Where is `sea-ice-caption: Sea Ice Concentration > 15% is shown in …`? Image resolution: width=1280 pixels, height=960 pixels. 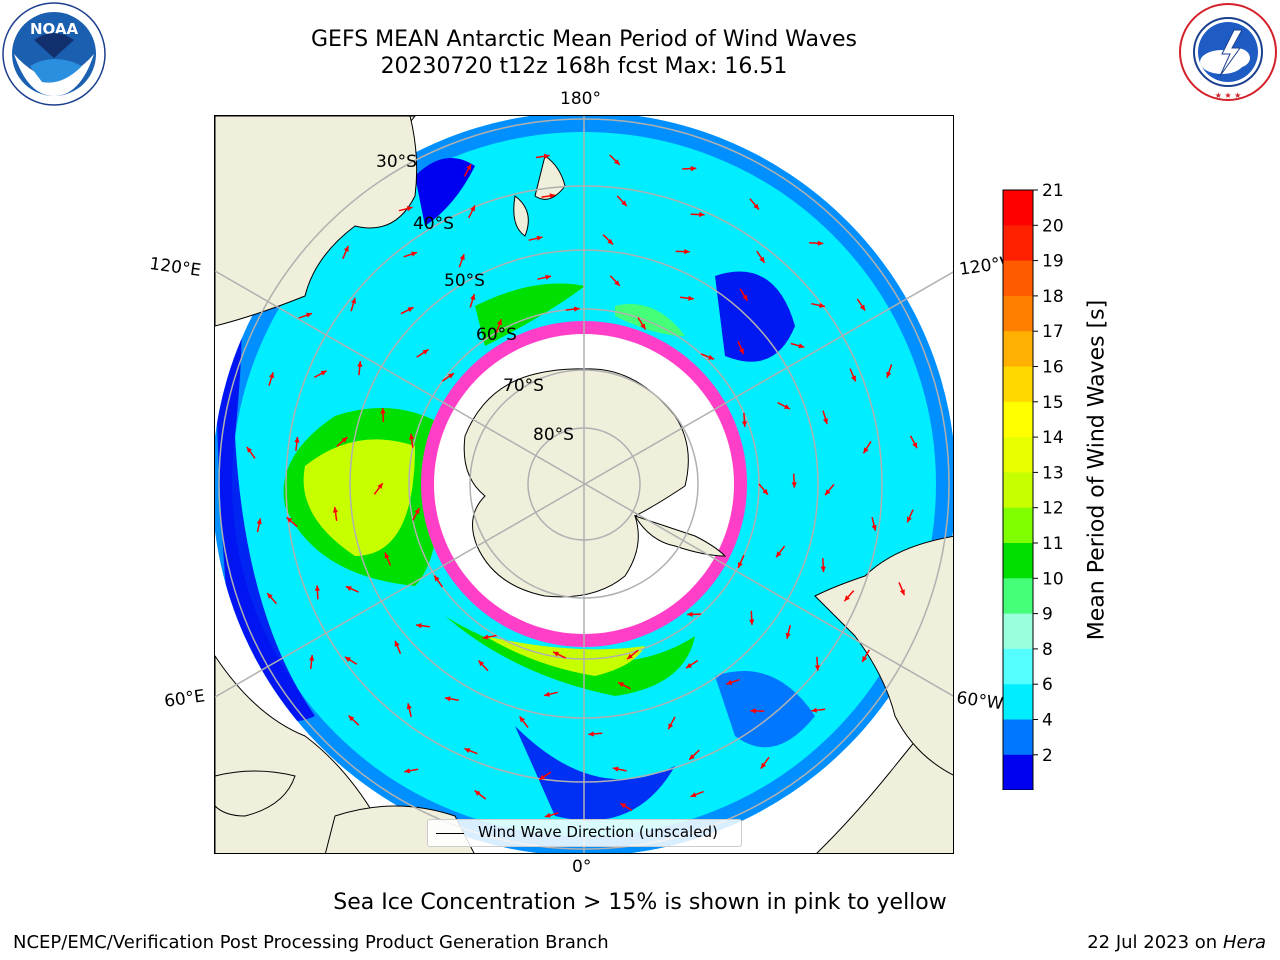 sea-ice-caption: Sea Ice Concentration > 15% is shown in … is located at coordinates (640, 902).